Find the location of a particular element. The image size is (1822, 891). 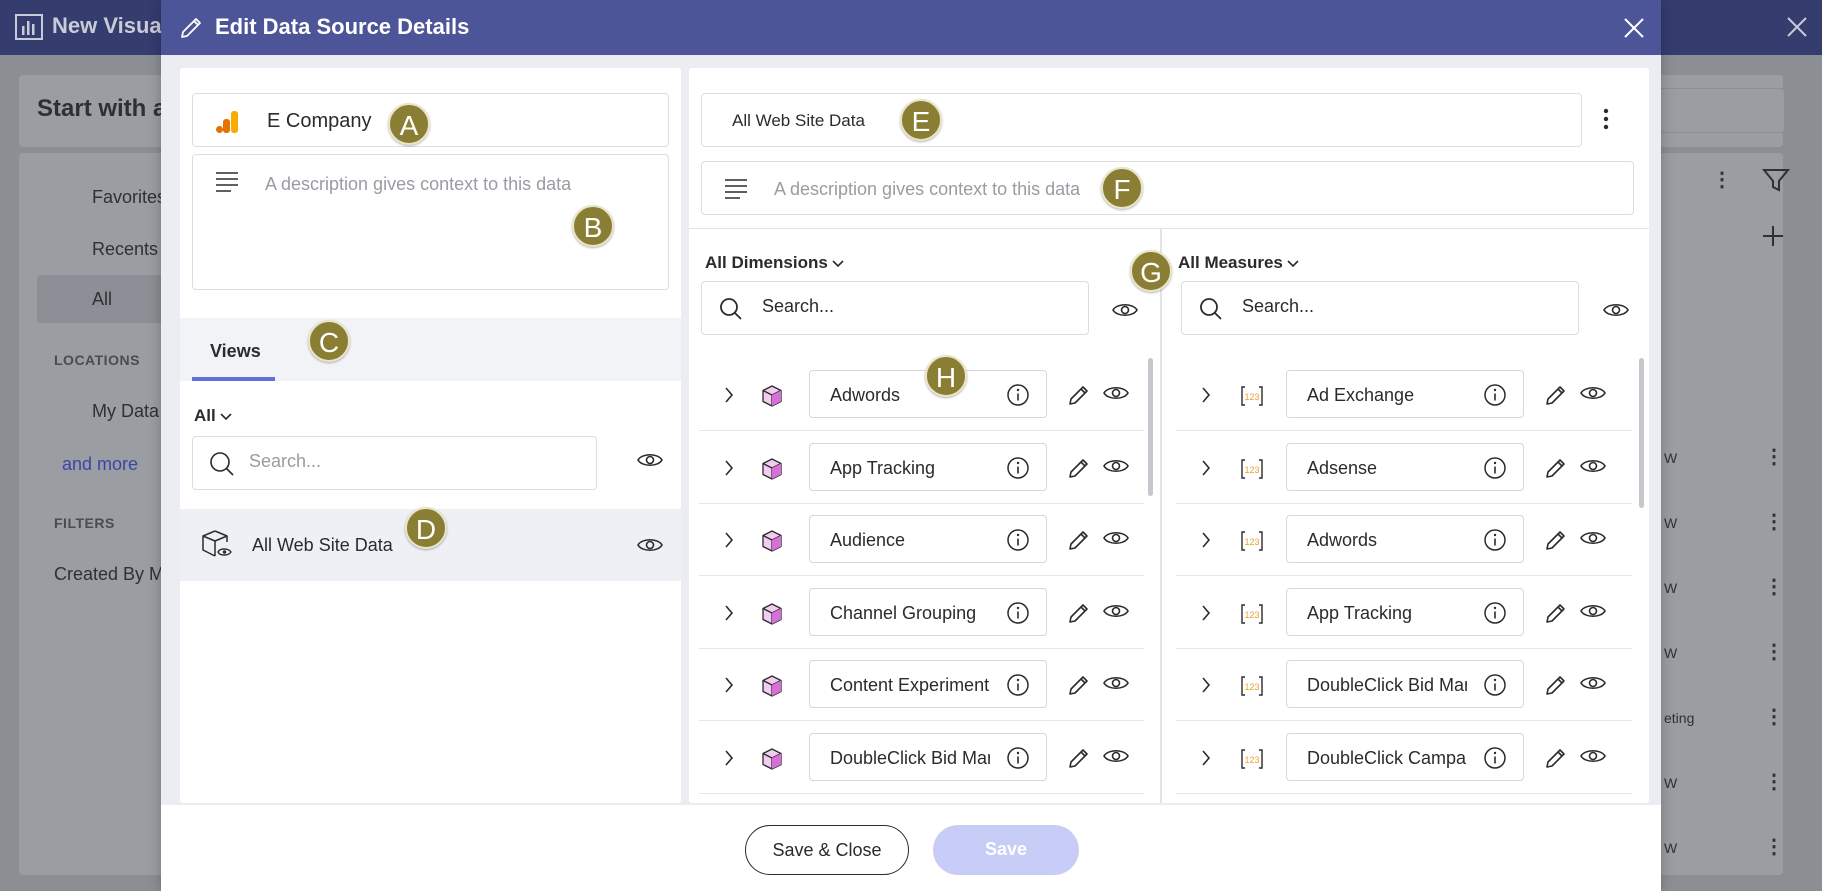

list-item: eting is located at coordinates (1679, 718).